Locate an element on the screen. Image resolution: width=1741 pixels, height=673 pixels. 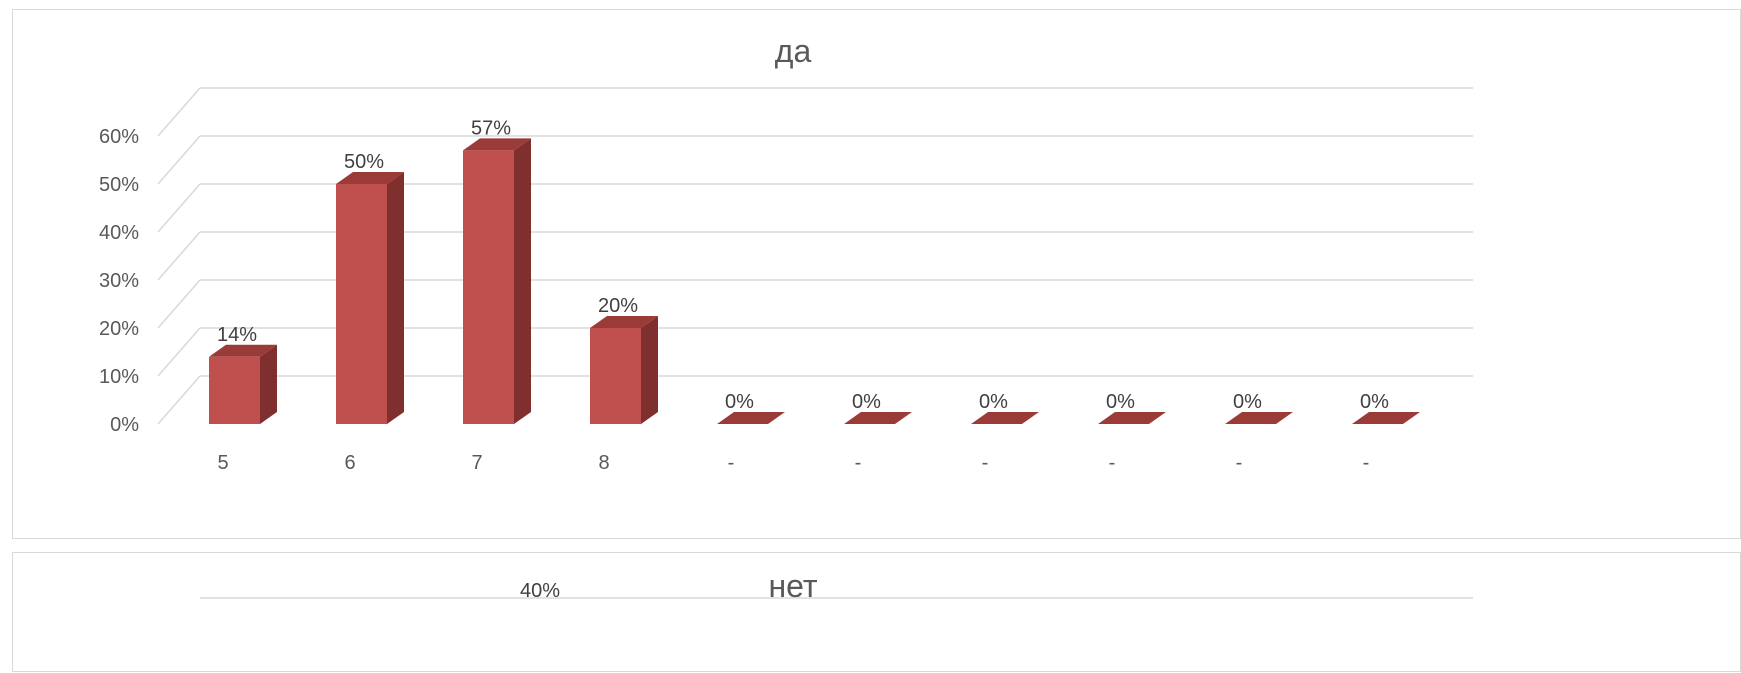
data-label: 50% is located at coordinates (364, 162).